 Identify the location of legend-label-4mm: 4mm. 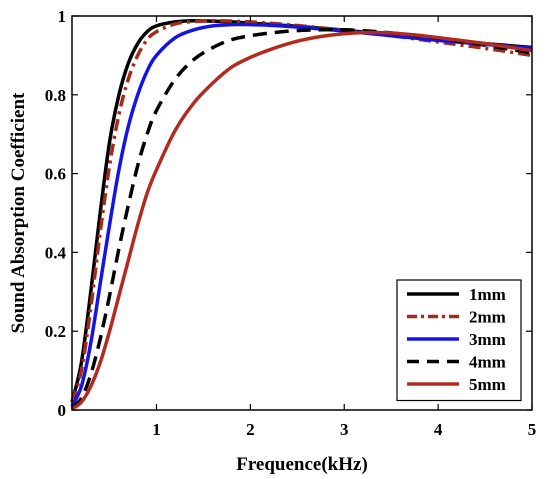
(487, 362).